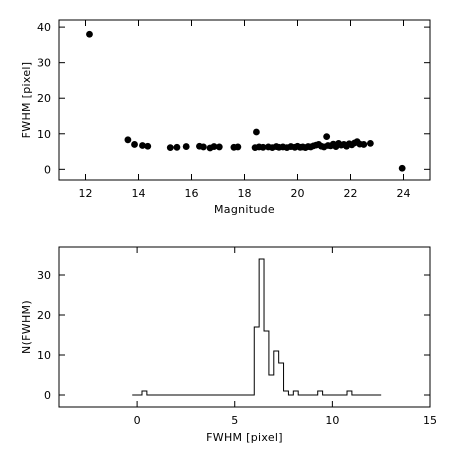  I want to click on scatter-x-tick-label: 16, so click(192, 193).